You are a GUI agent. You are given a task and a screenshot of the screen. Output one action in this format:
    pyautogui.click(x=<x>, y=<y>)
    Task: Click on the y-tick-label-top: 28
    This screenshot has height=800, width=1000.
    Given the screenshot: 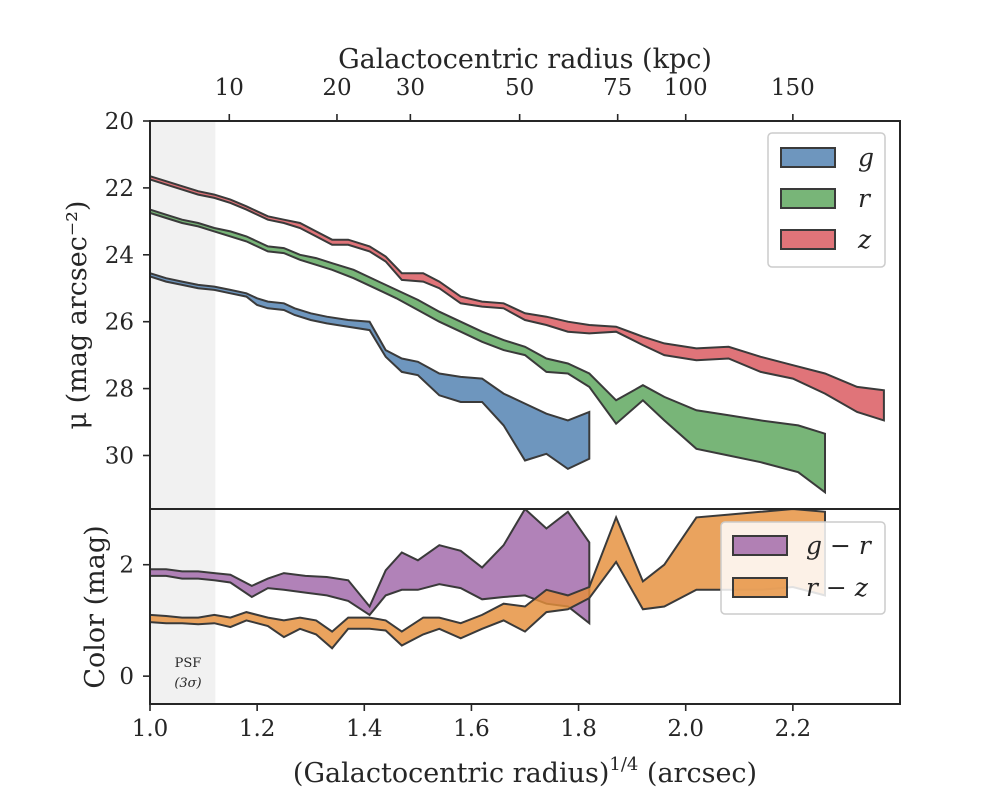 What is the action you would take?
    pyautogui.click(x=119, y=390)
    